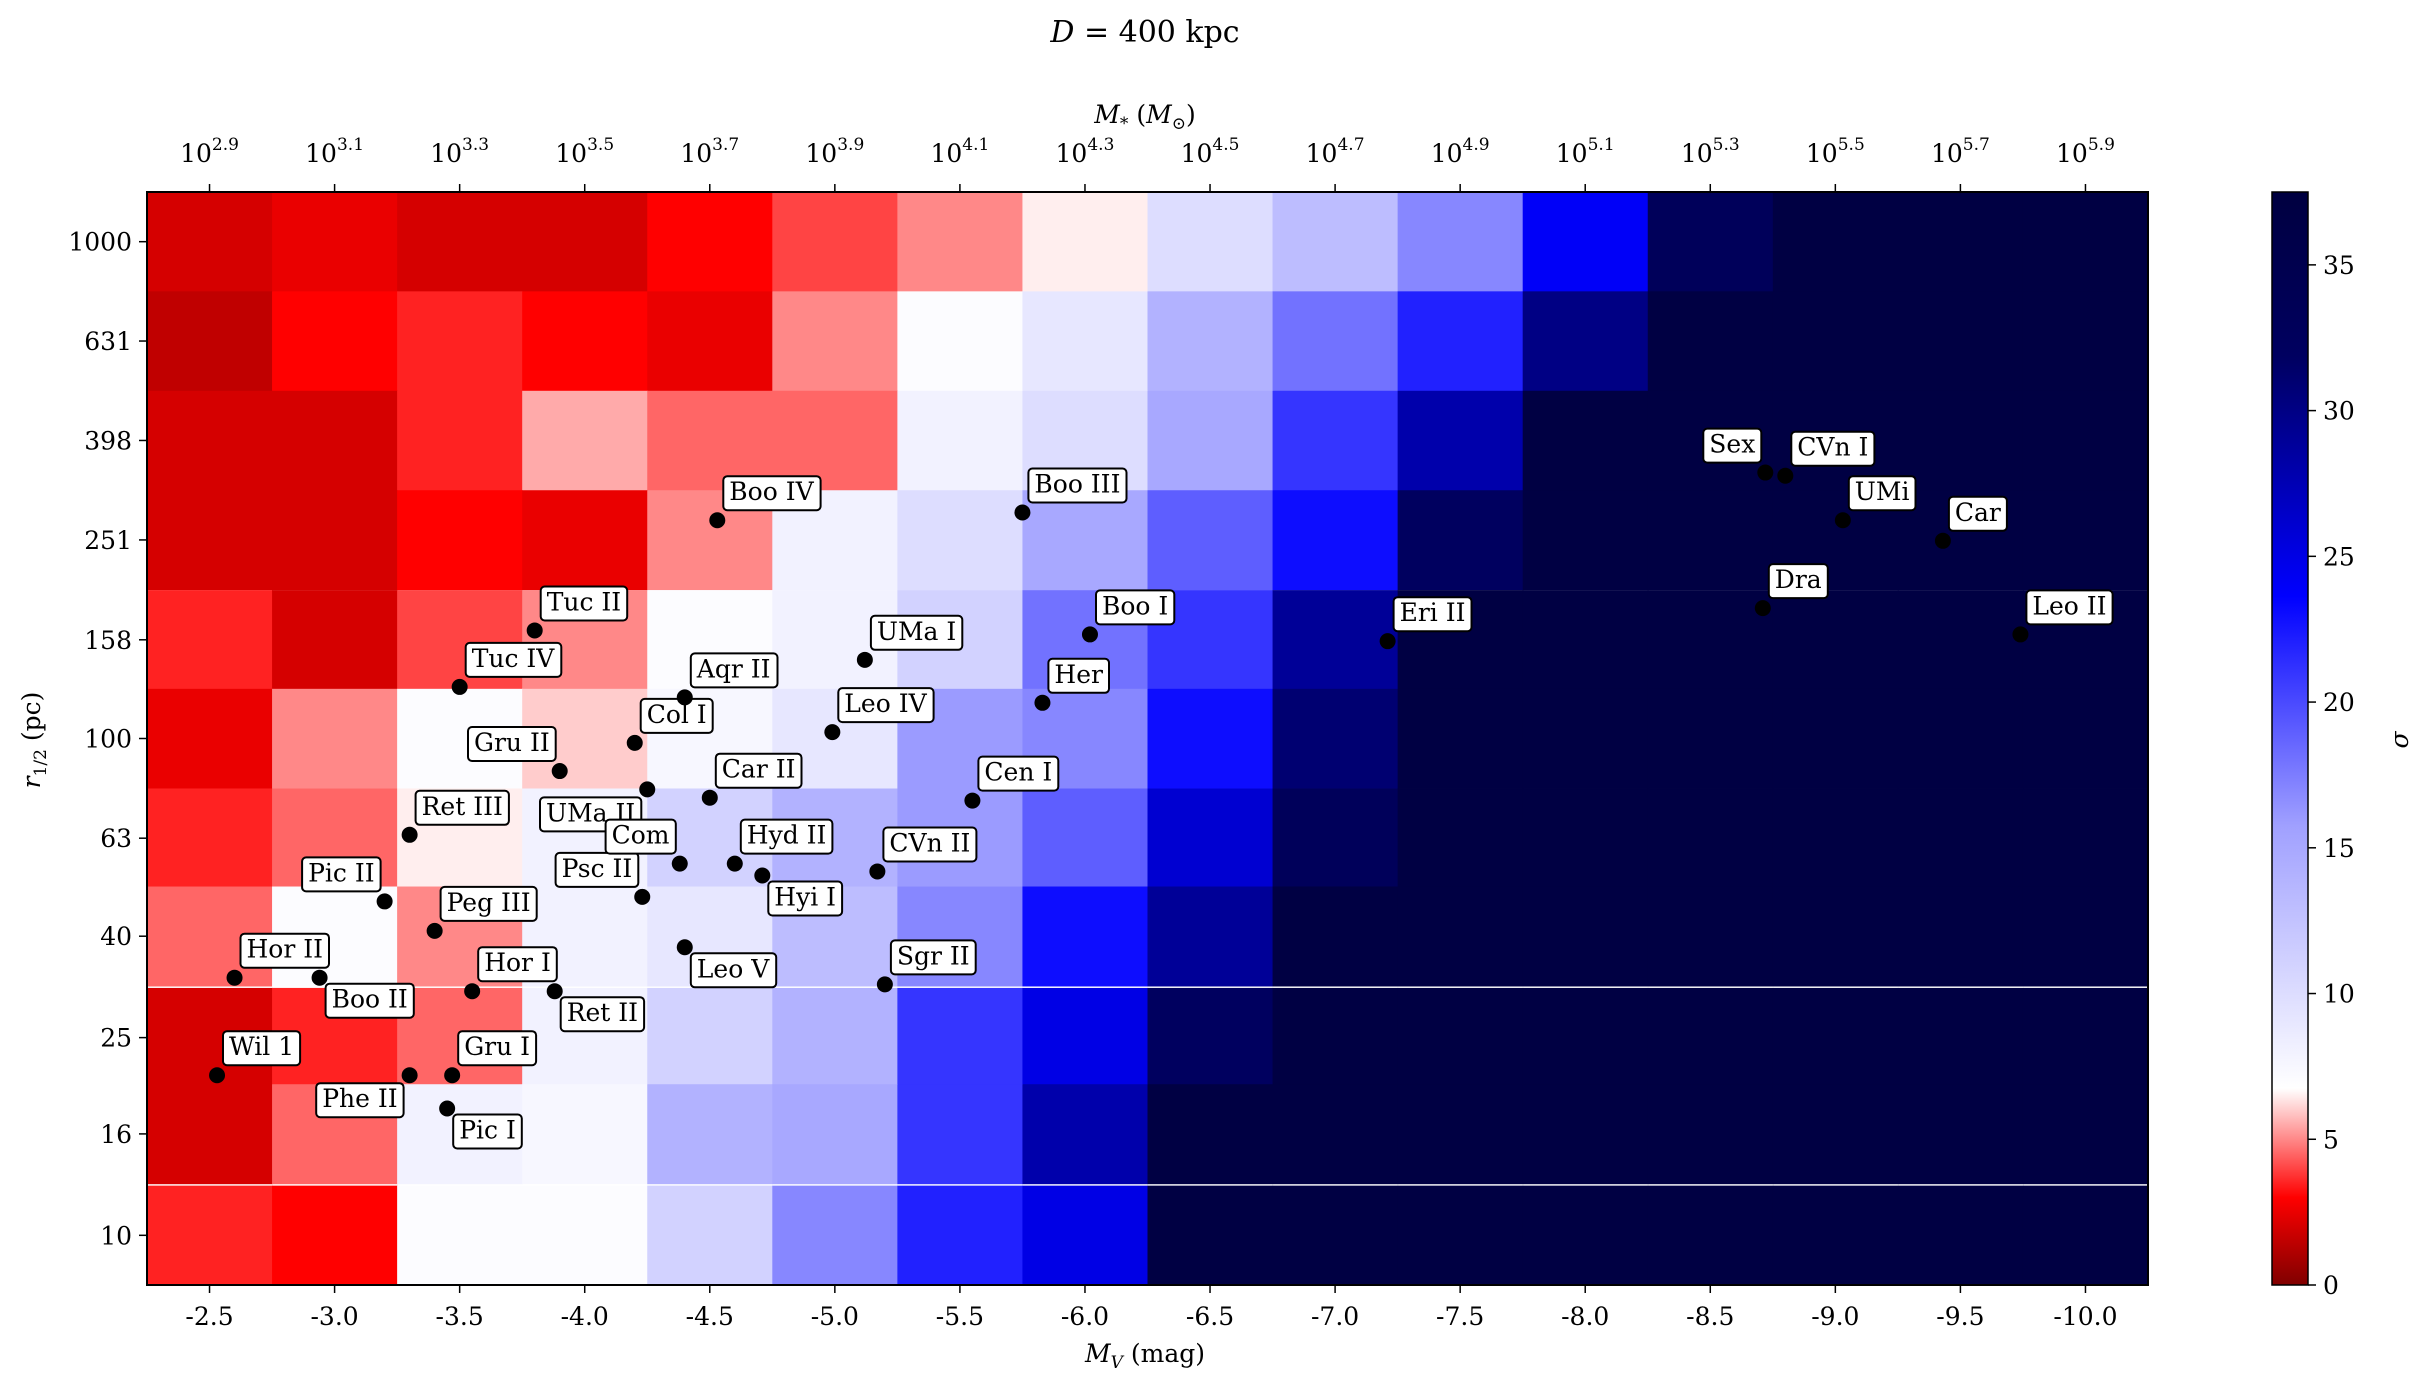 This screenshot has height=1386, width=2418. What do you see at coordinates (1835, 1316) in the screenshot?
I see `x-tick-label: -9.0` at bounding box center [1835, 1316].